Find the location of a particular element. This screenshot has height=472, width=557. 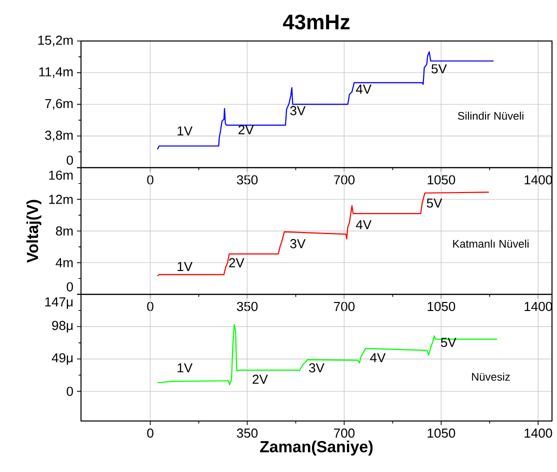

y-tick-label: 11,4m is located at coordinates (56, 72).